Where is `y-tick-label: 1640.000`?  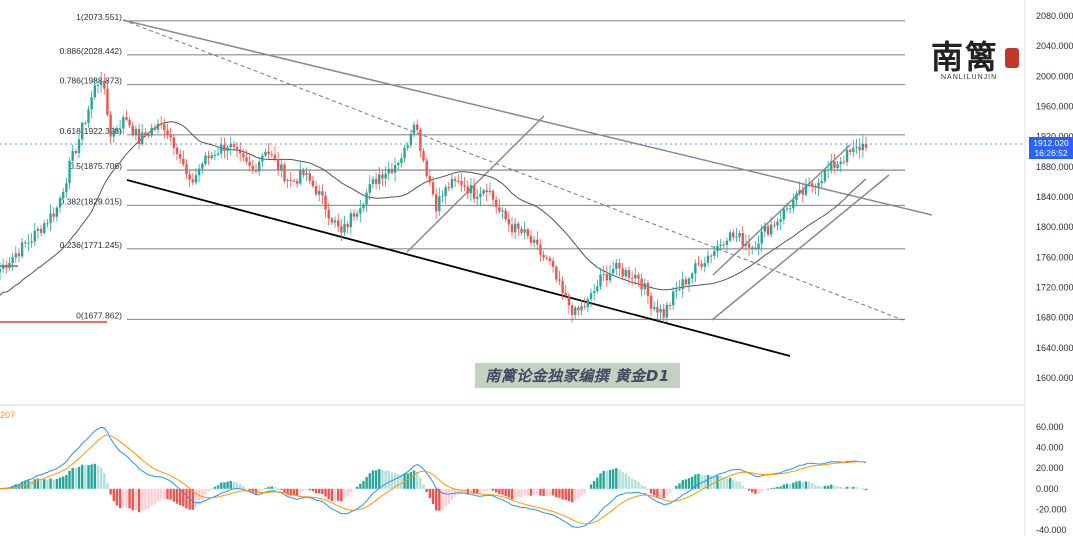
y-tick-label: 1640.000 is located at coordinates (1054, 348).